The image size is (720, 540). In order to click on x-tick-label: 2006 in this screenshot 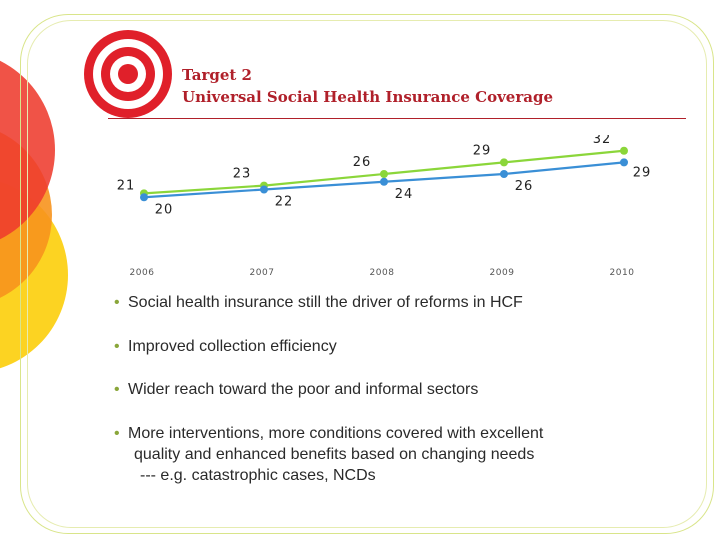, I will do `click(142, 273)`.